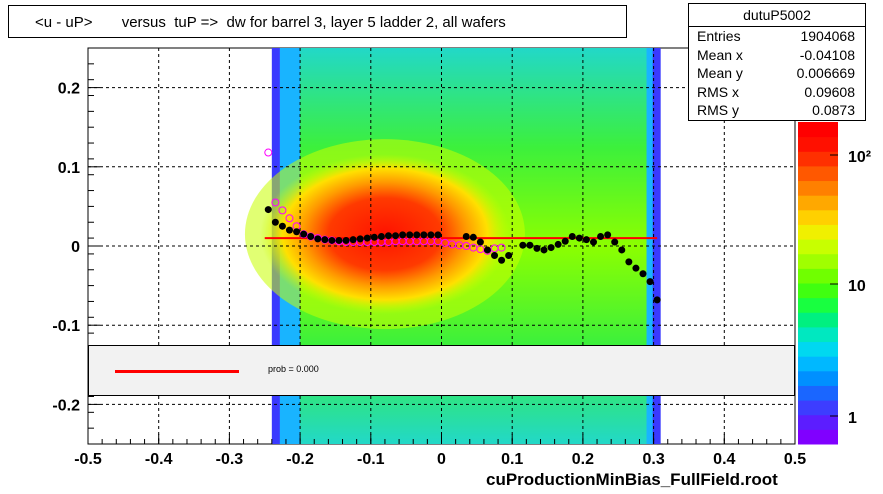 This screenshot has height=494, width=883. I want to click on colorbar: 10² 10 1, so click(834, 283).